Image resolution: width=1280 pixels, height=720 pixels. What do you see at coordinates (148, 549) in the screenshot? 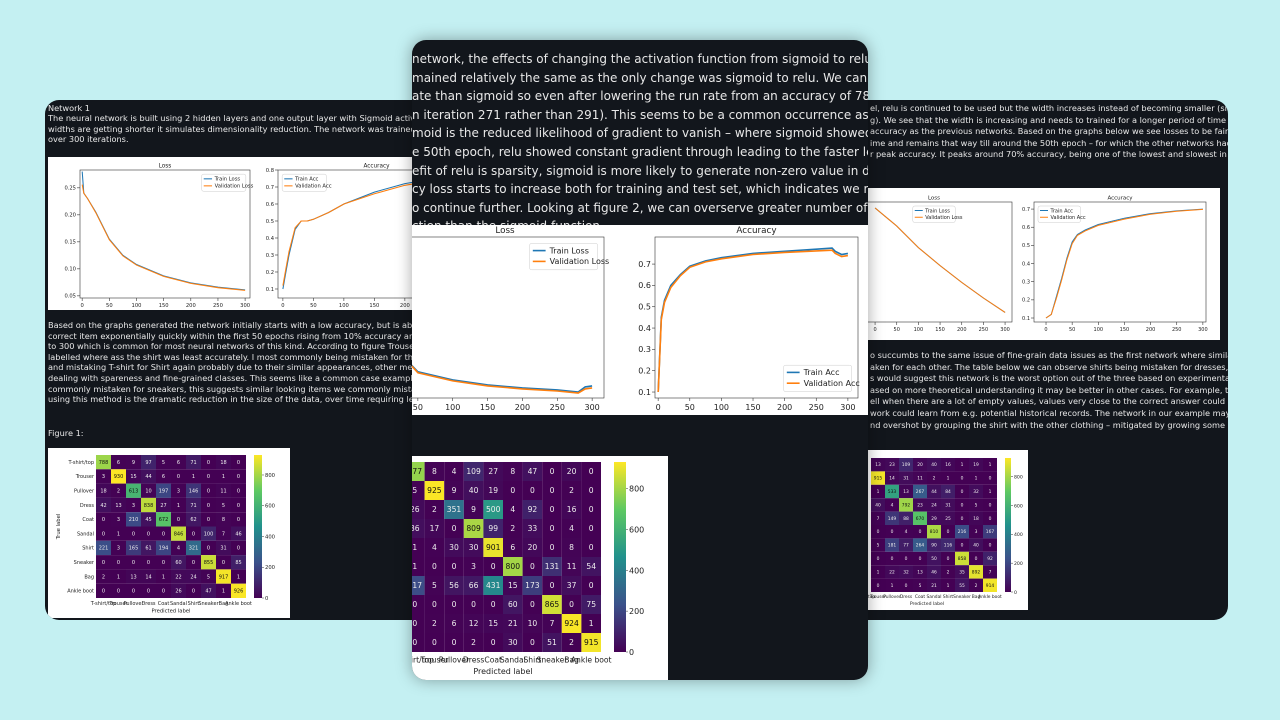
I see `cell-value: 61` at bounding box center [148, 549].